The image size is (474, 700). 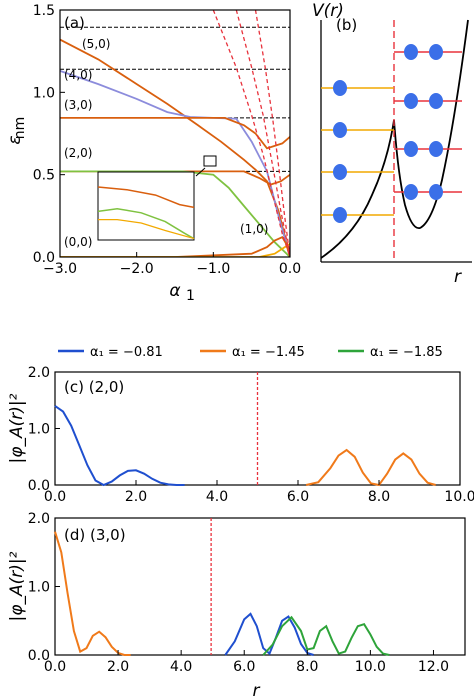 I want to click on panel-c-ytick-label: 2.0, so click(x=39, y=373).